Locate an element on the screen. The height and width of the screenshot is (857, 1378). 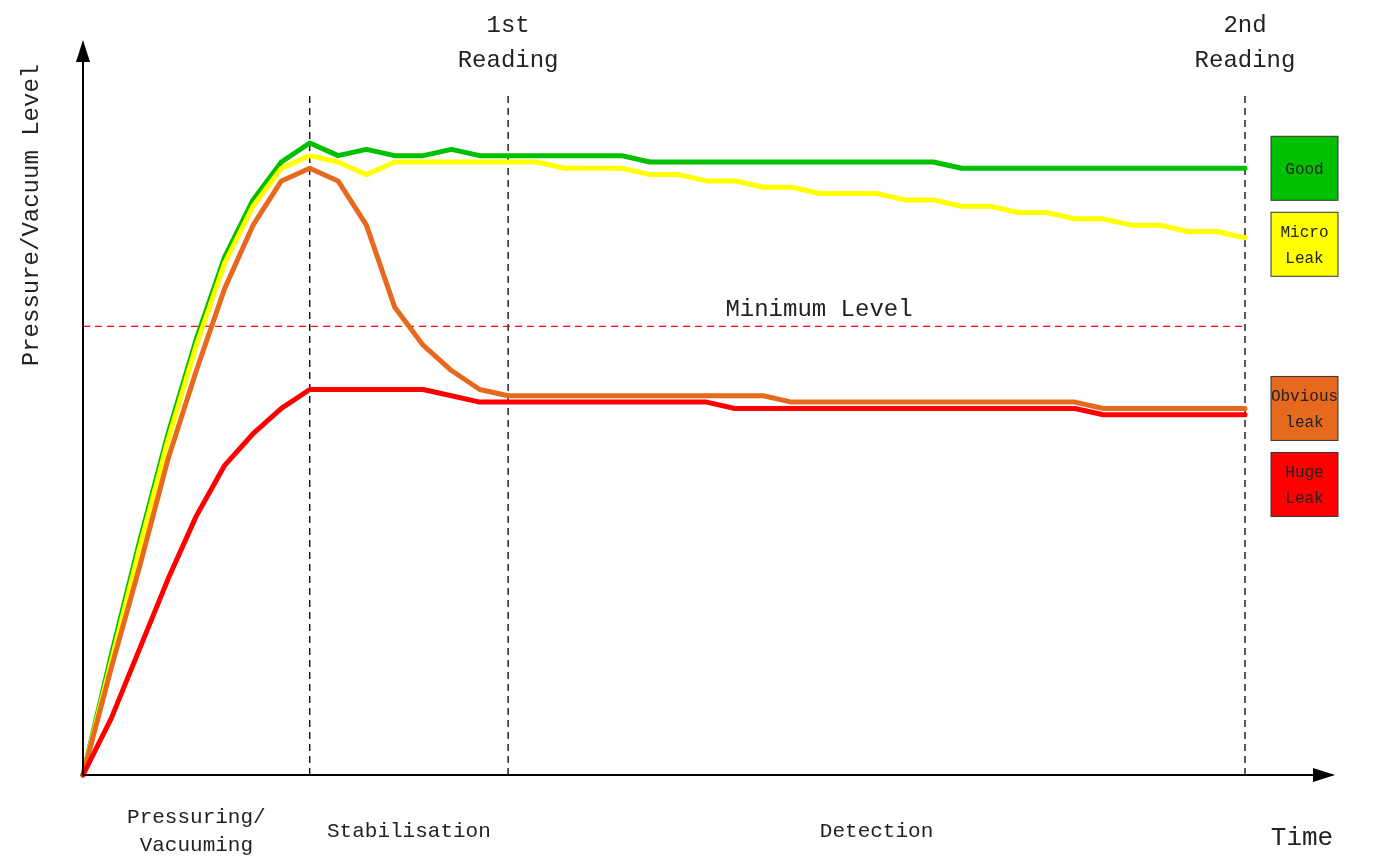
text: Detection is located at coordinates (876, 832).